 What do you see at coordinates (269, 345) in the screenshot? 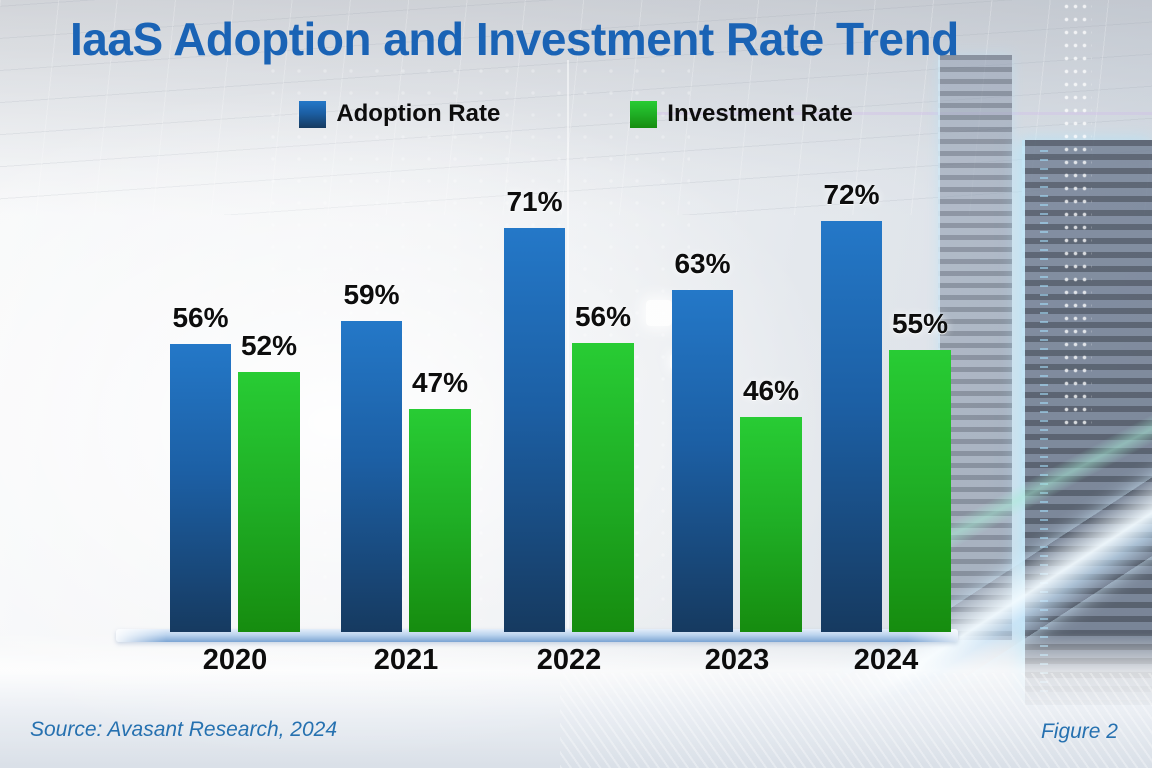
I see `investment-value-label: 52%` at bounding box center [269, 345].